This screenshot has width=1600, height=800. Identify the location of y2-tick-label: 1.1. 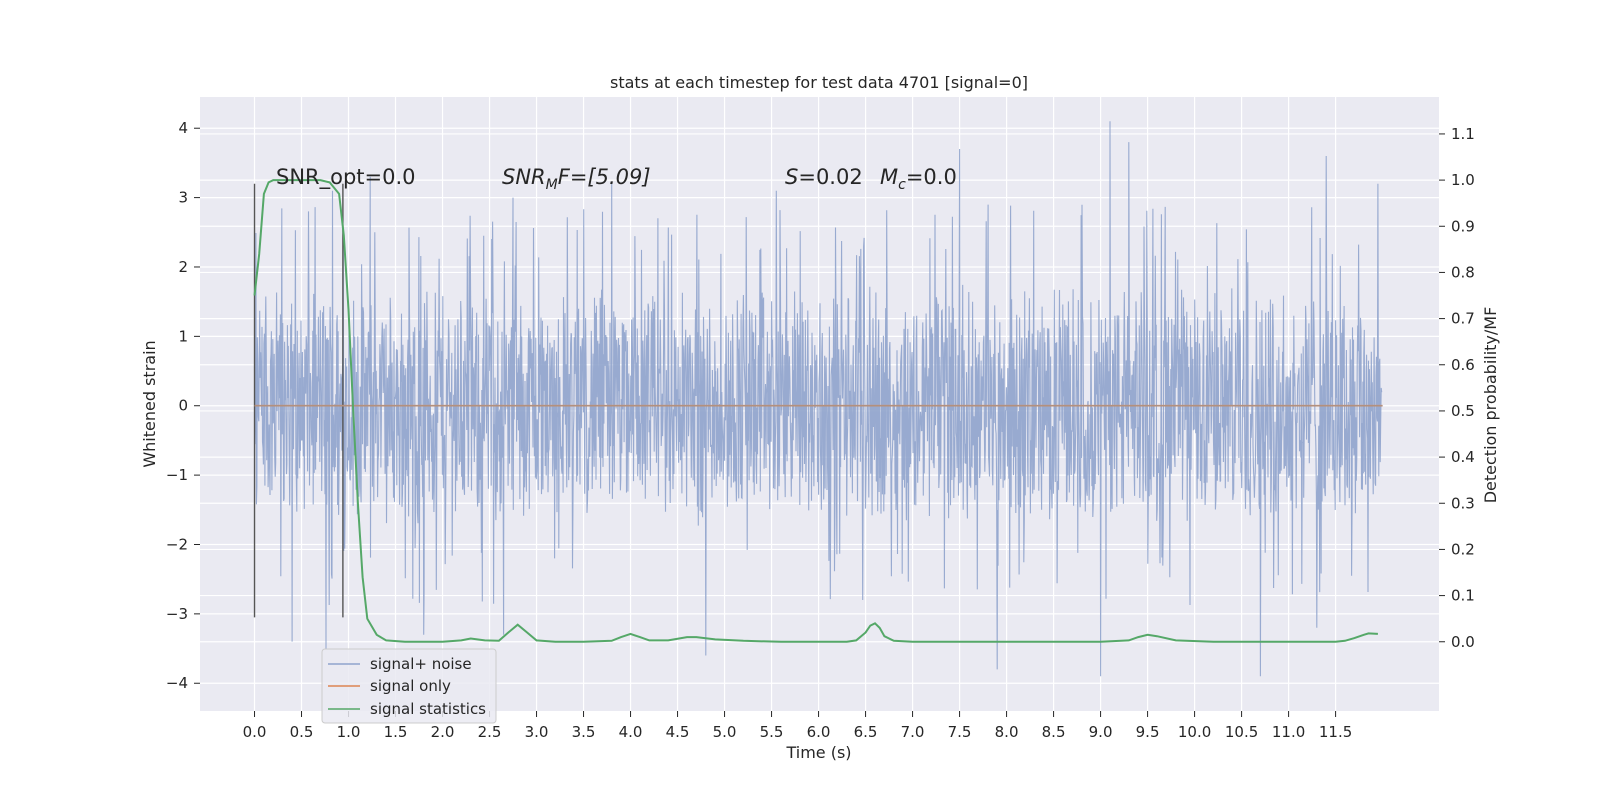
(1463, 134).